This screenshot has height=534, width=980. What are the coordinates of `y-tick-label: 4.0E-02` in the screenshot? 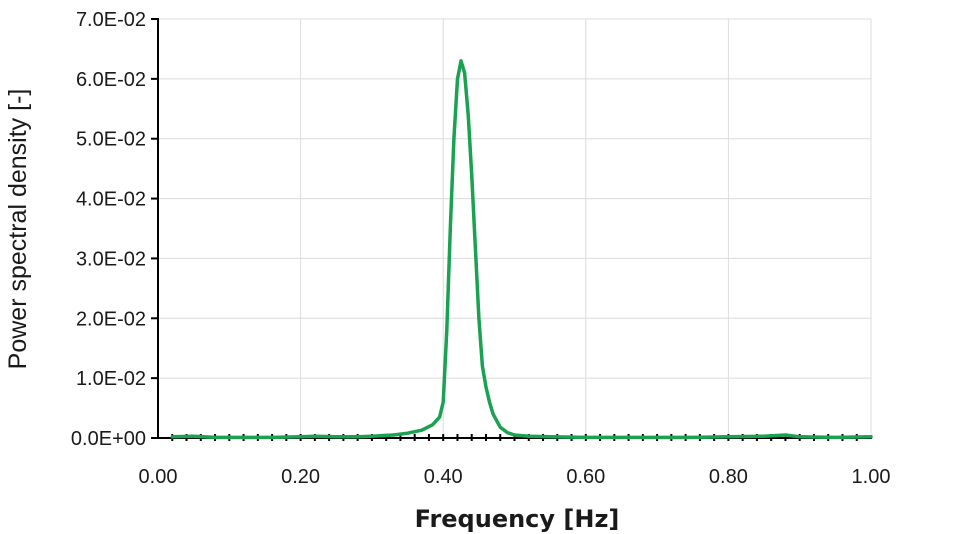 It's located at (111, 200).